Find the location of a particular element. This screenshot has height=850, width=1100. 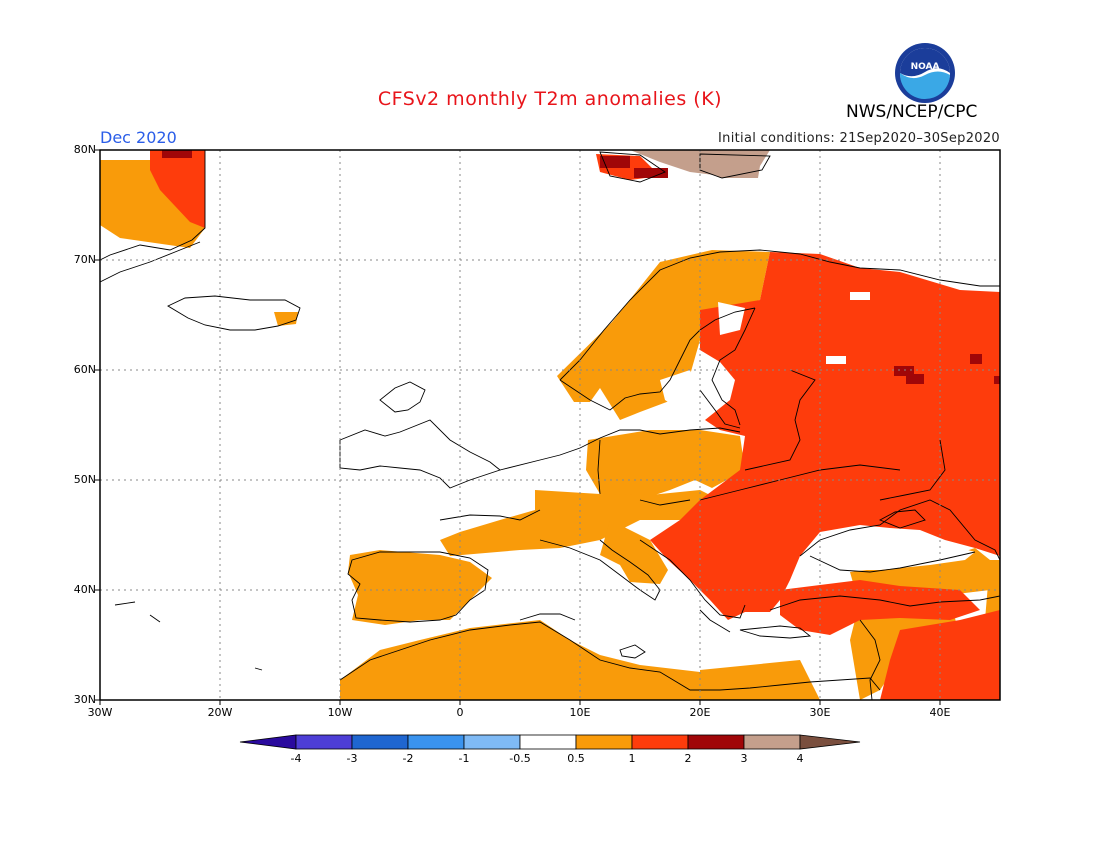

colorbar is located at coordinates (550, 742).